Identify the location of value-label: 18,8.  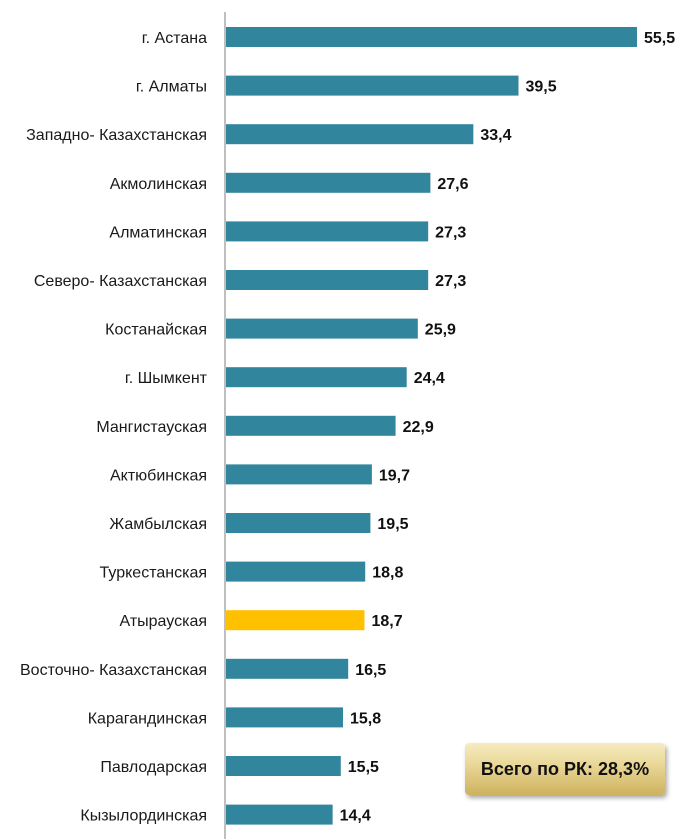
(387, 573).